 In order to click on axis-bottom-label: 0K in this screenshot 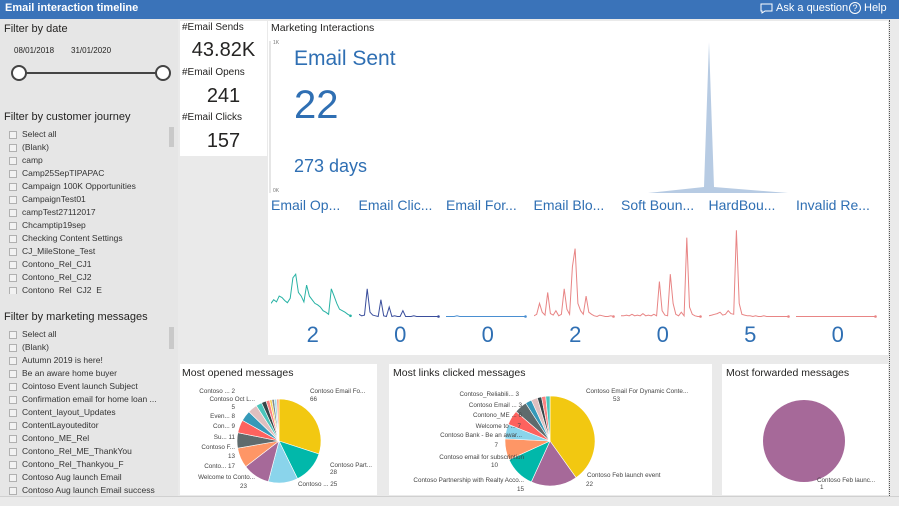, I will do `click(276, 191)`.